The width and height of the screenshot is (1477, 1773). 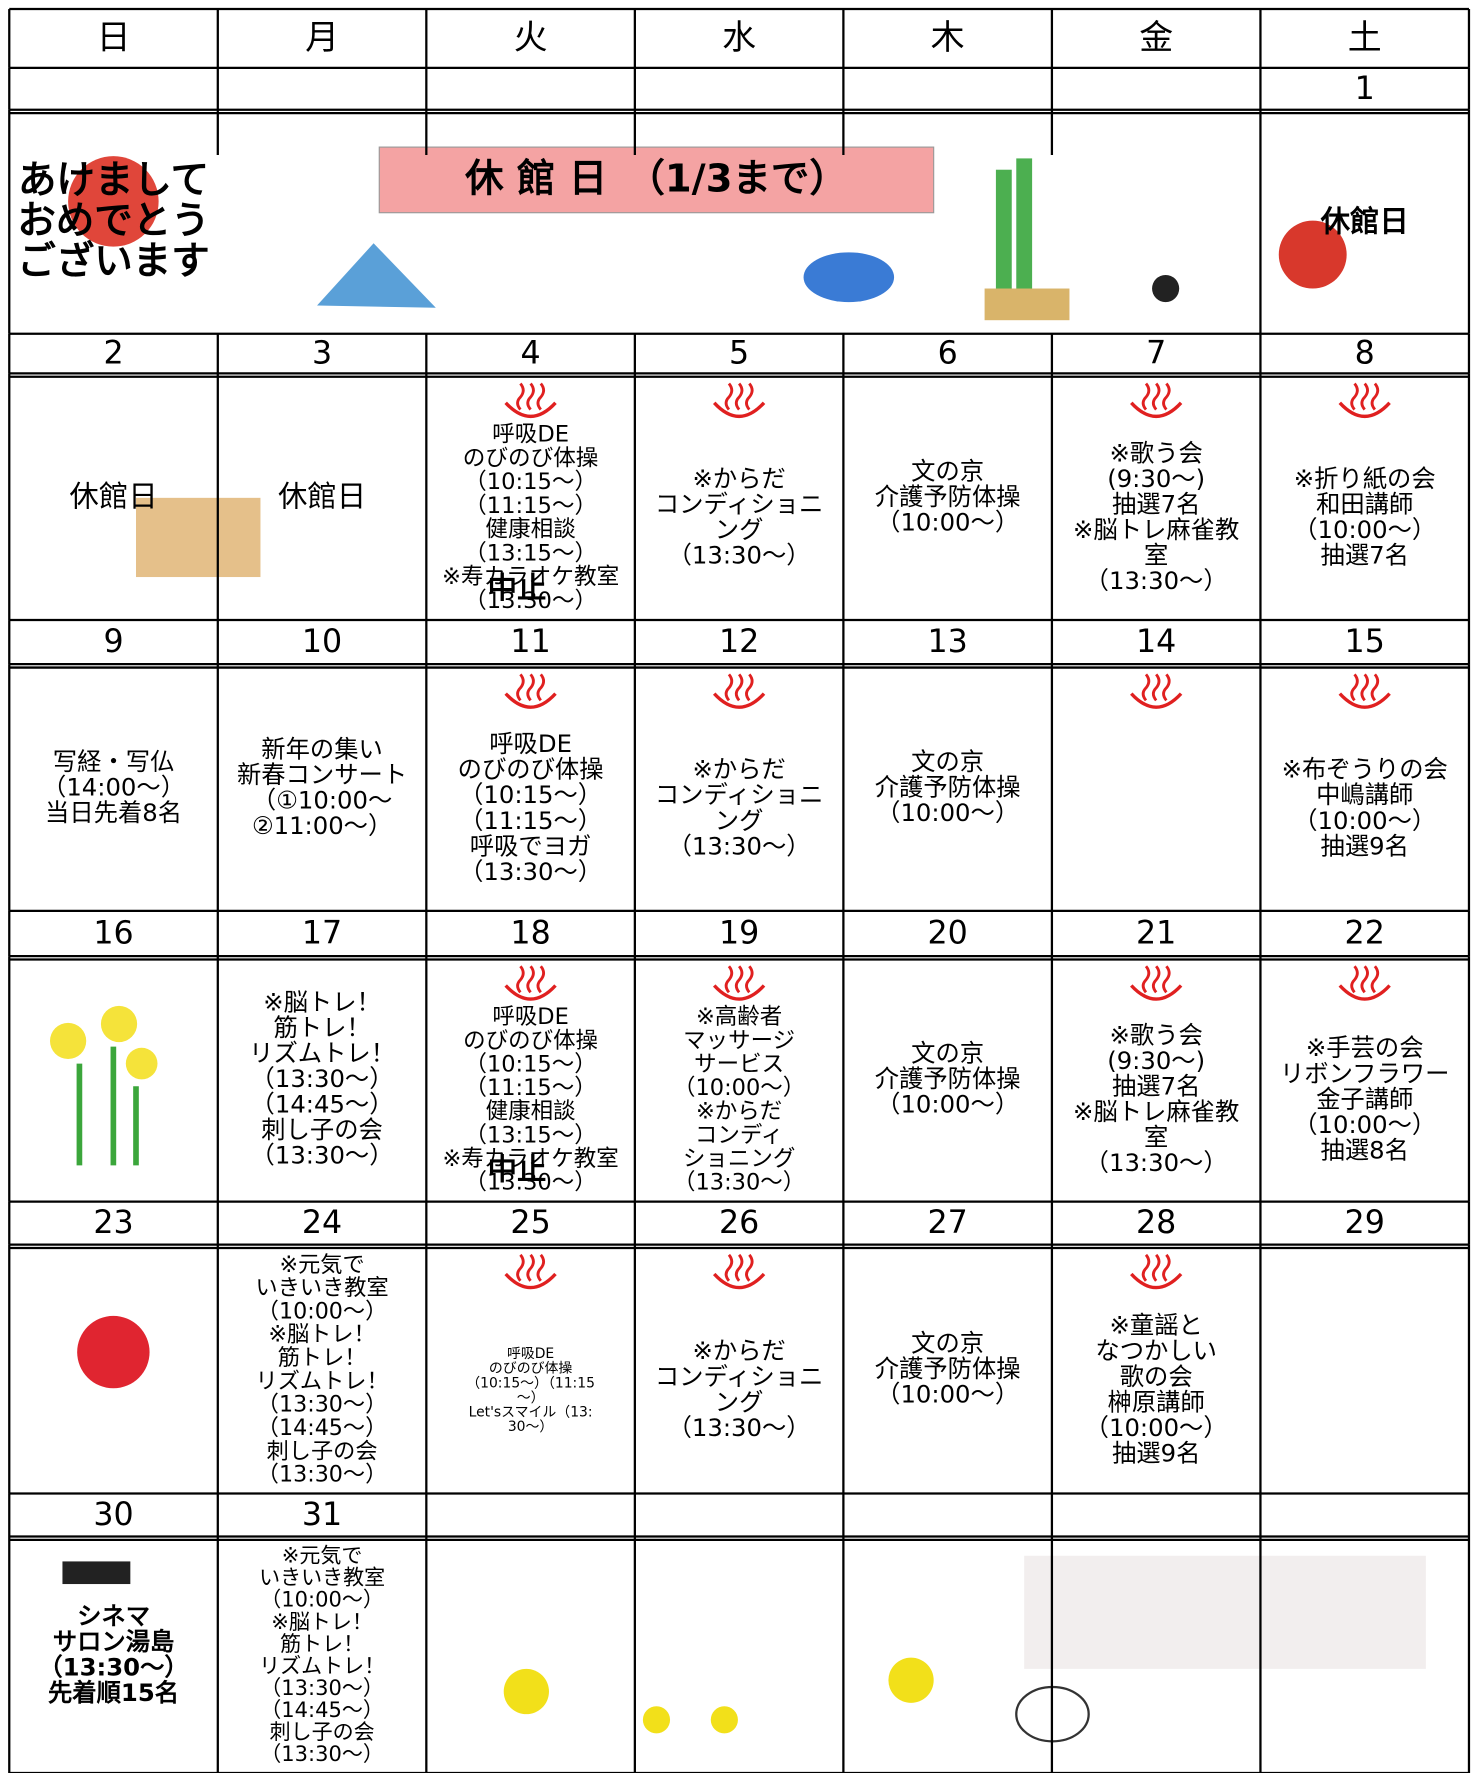 I want to click on event-line: ※寿カラオケ教室, so click(x=530, y=577).